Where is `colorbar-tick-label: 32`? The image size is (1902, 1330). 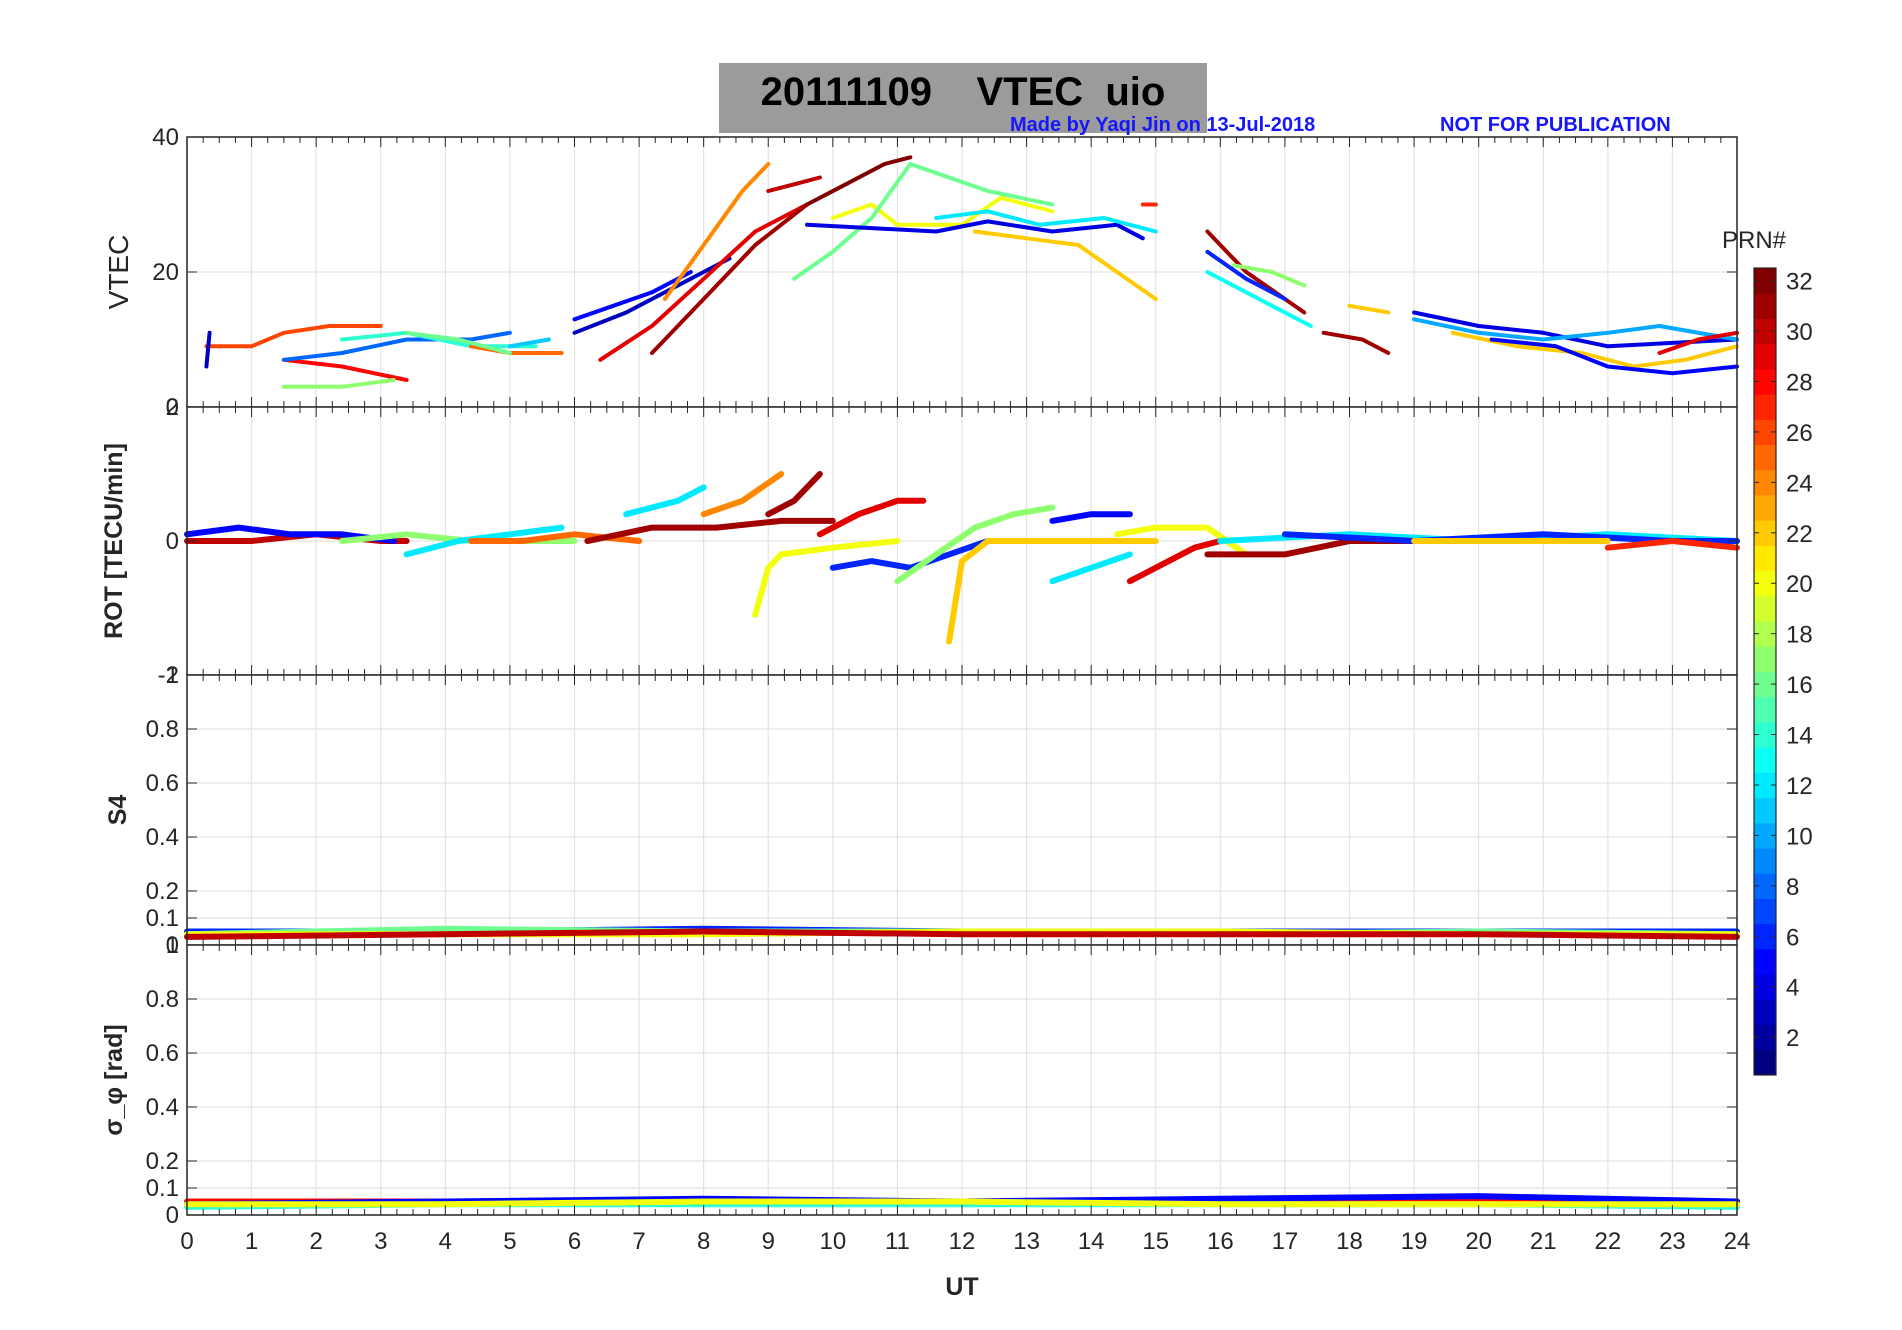 colorbar-tick-label: 32 is located at coordinates (1799, 282).